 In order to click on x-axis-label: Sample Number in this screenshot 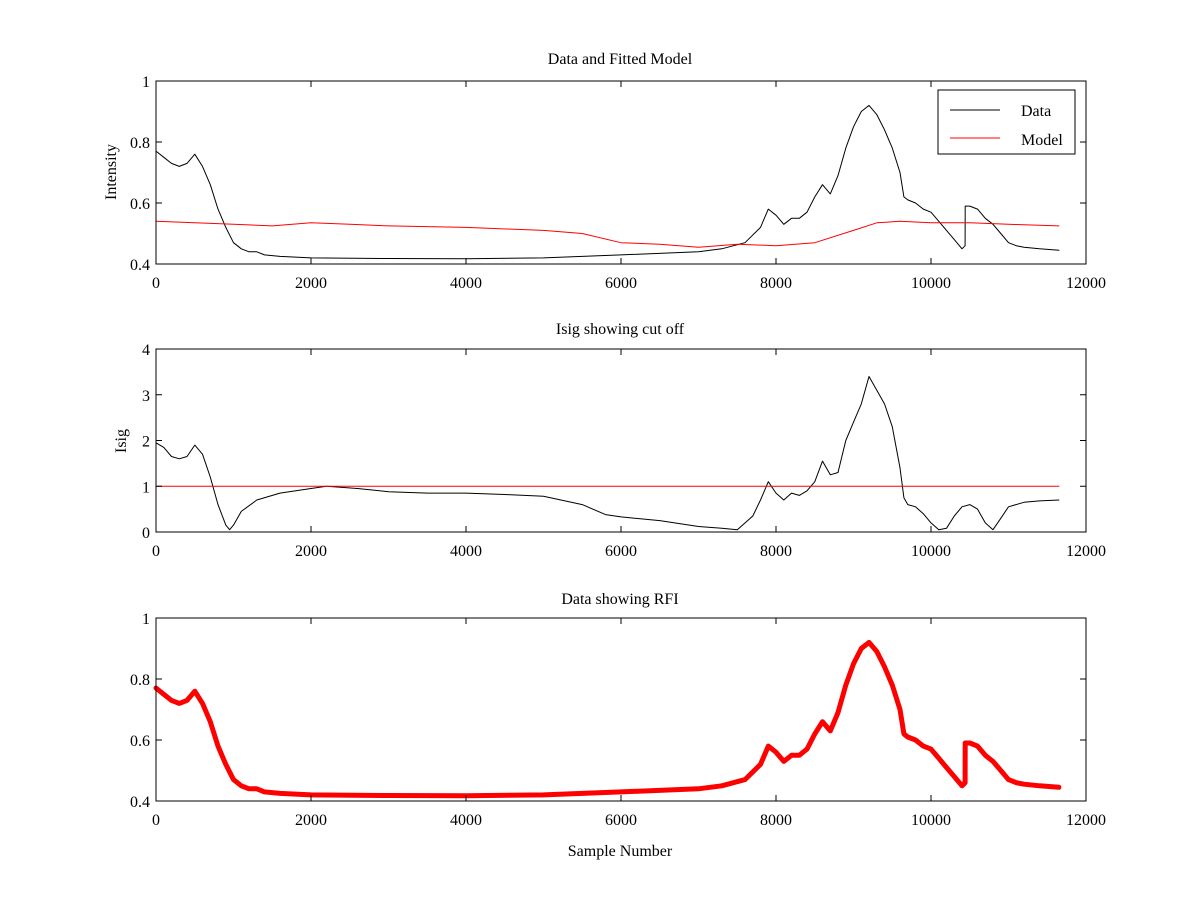, I will do `click(620, 851)`.